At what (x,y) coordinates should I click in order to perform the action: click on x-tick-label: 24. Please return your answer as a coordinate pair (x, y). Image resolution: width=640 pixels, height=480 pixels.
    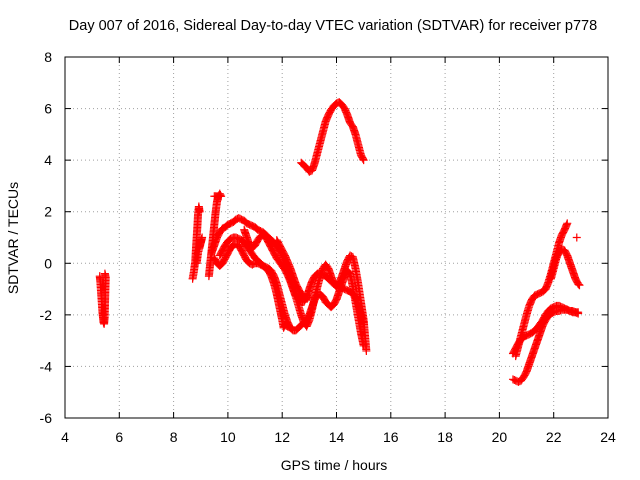
    Looking at the image, I should click on (608, 437).